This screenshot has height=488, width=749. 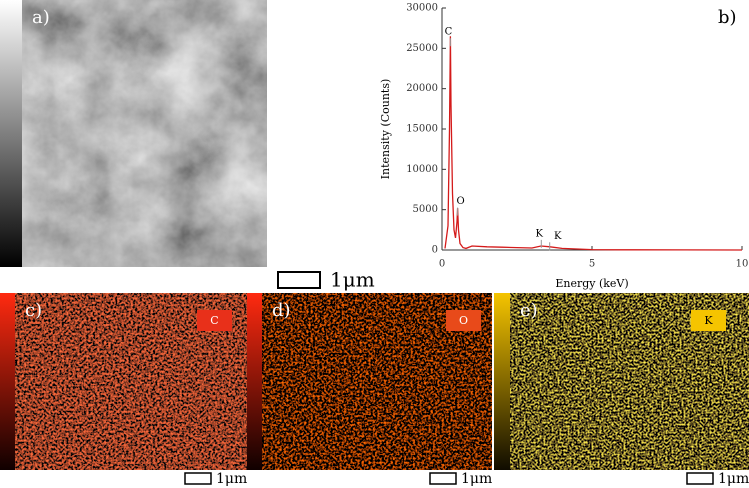 I want to click on panel-label: e), so click(x=529, y=310).